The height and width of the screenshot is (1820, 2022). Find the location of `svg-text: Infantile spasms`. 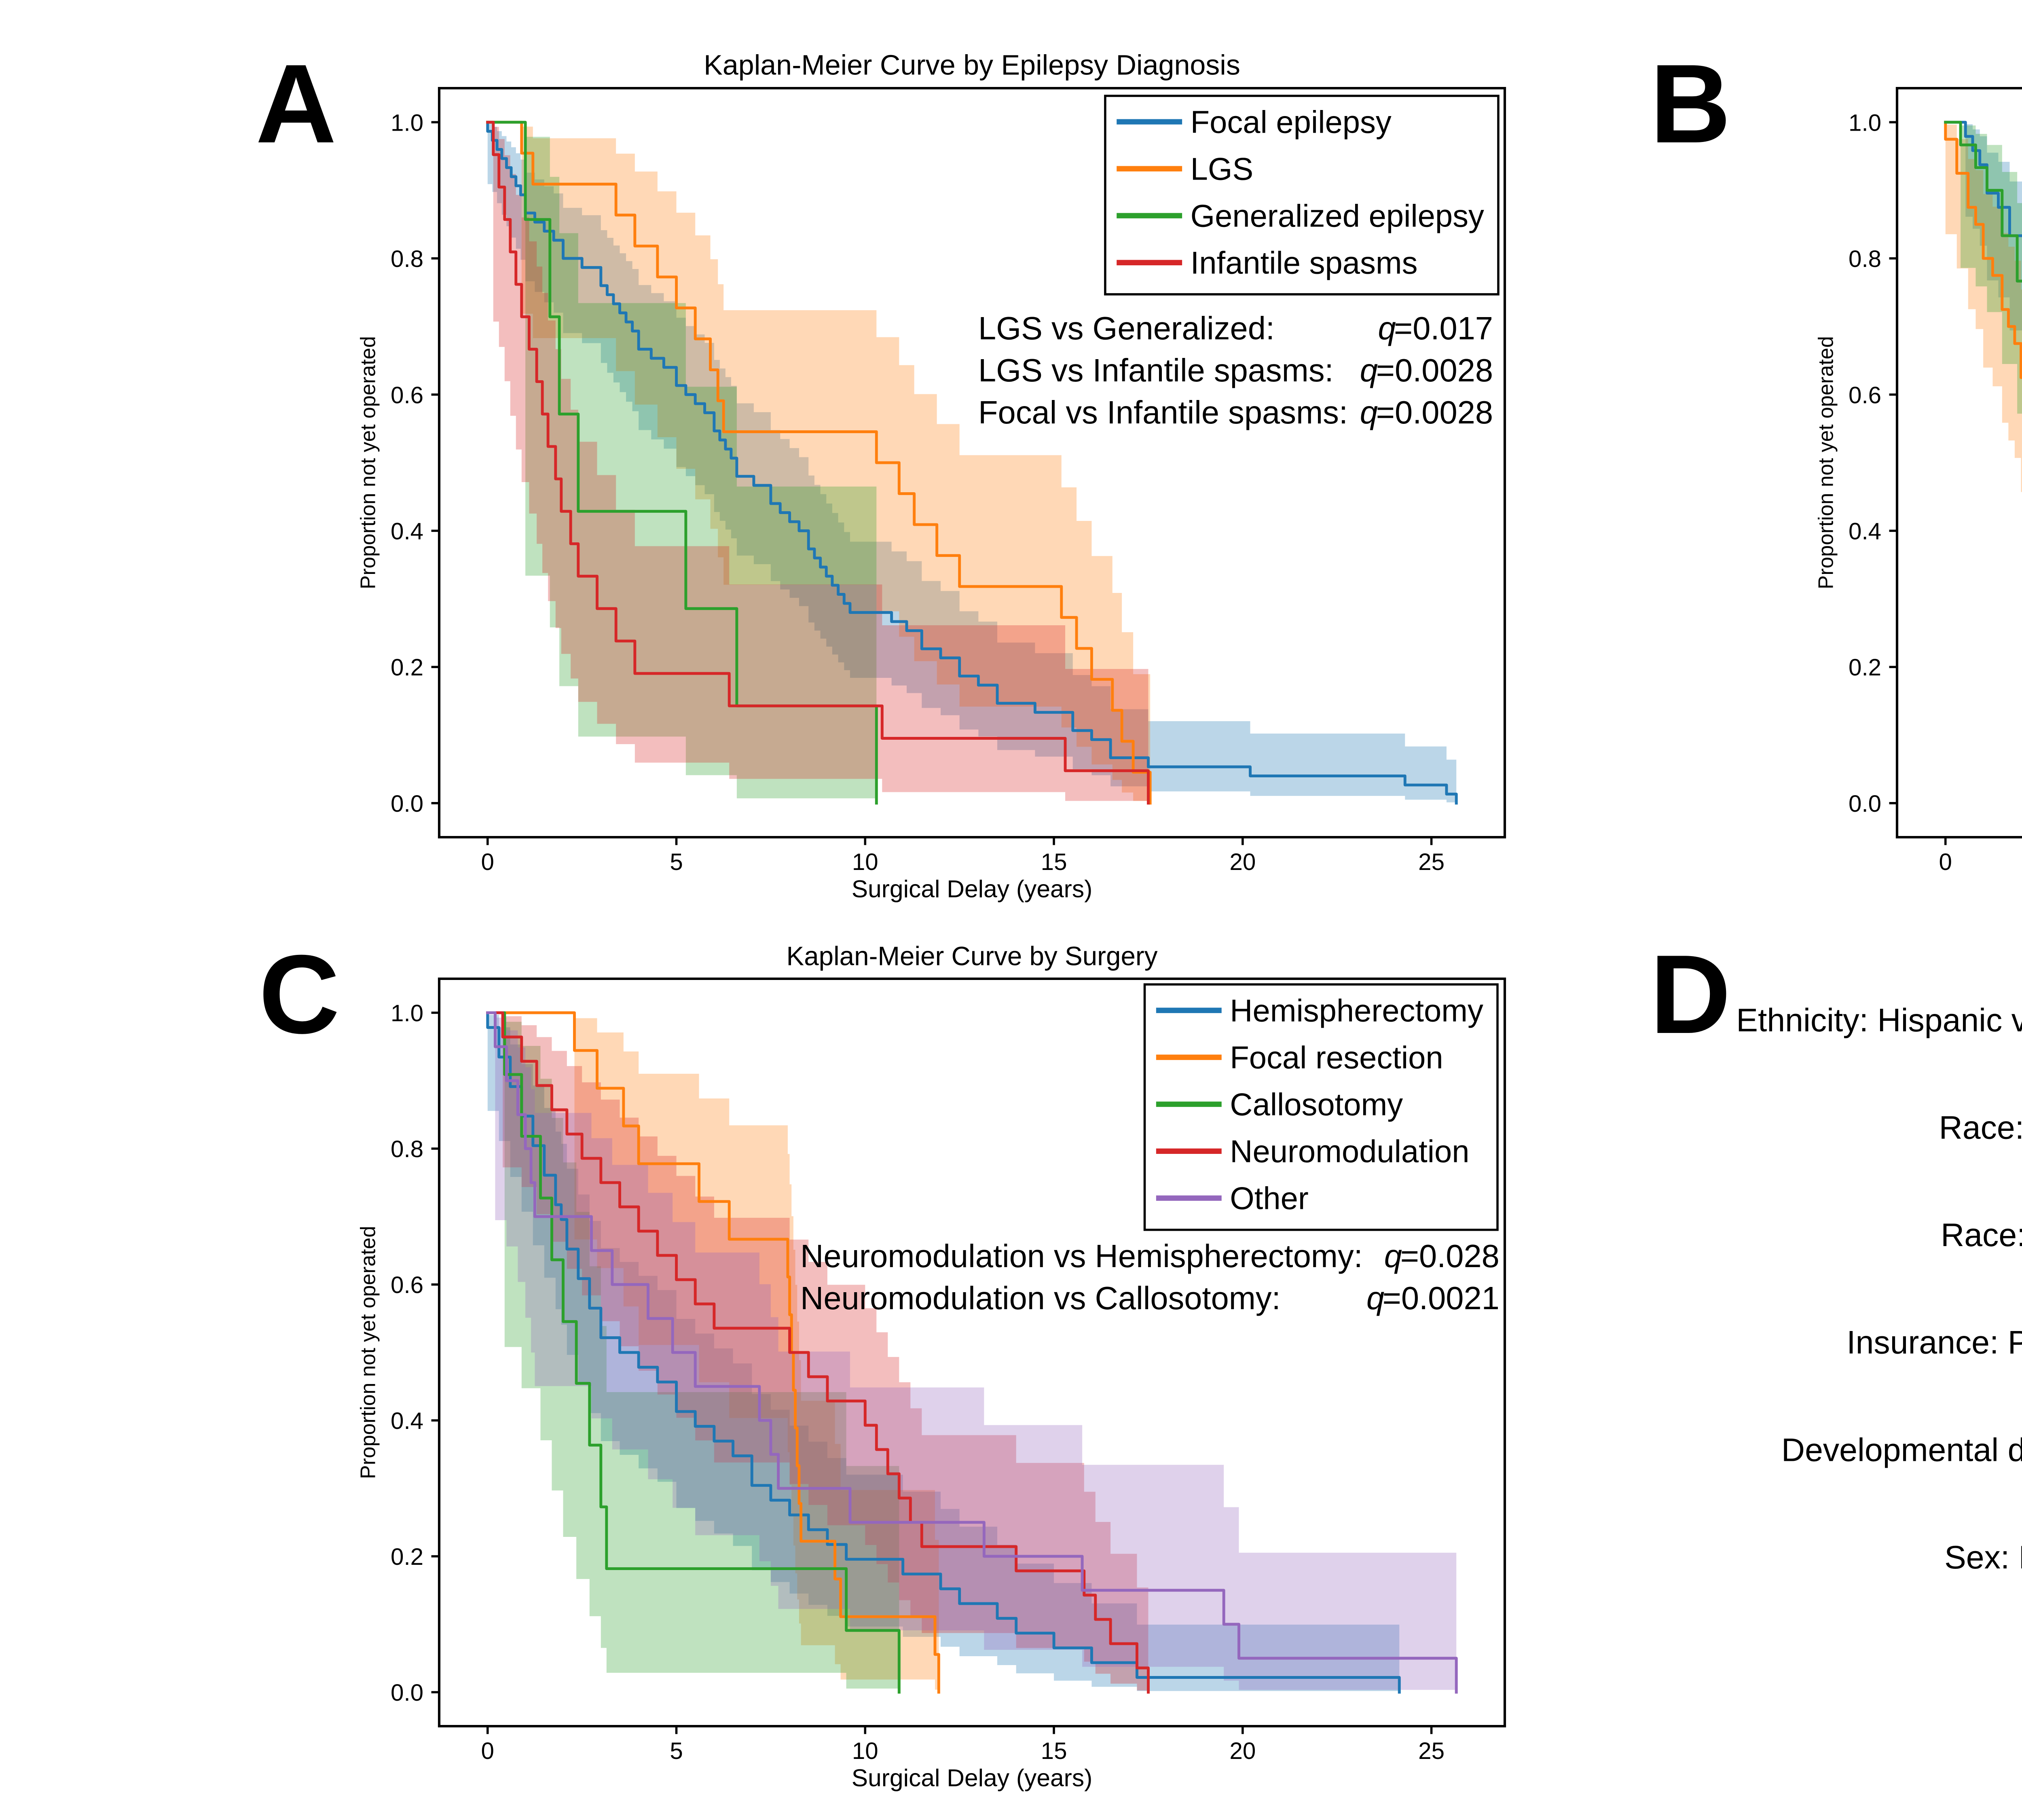

svg-text: Infantile spasms is located at coordinates (1304, 263).